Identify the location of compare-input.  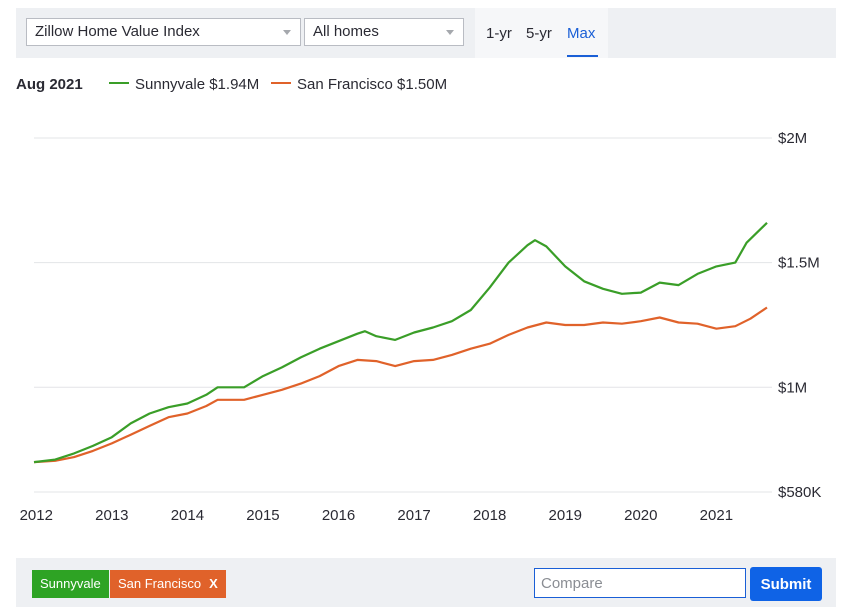
(640, 583).